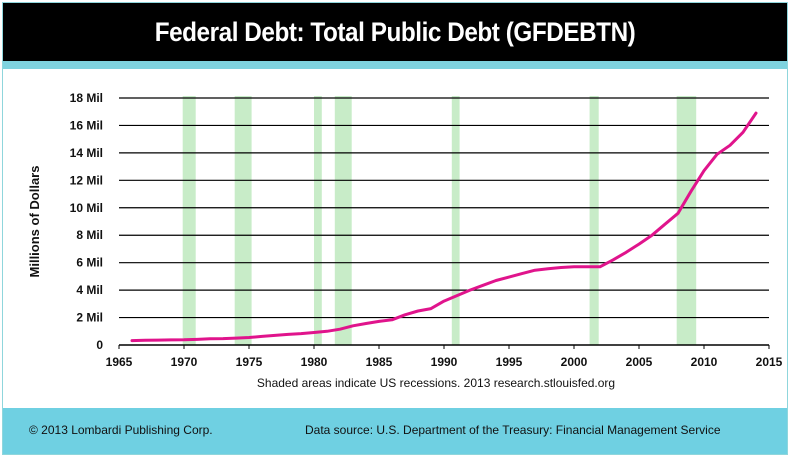 The width and height of the screenshot is (790, 459). I want to click on x-tick-label: 1990, so click(444, 362).